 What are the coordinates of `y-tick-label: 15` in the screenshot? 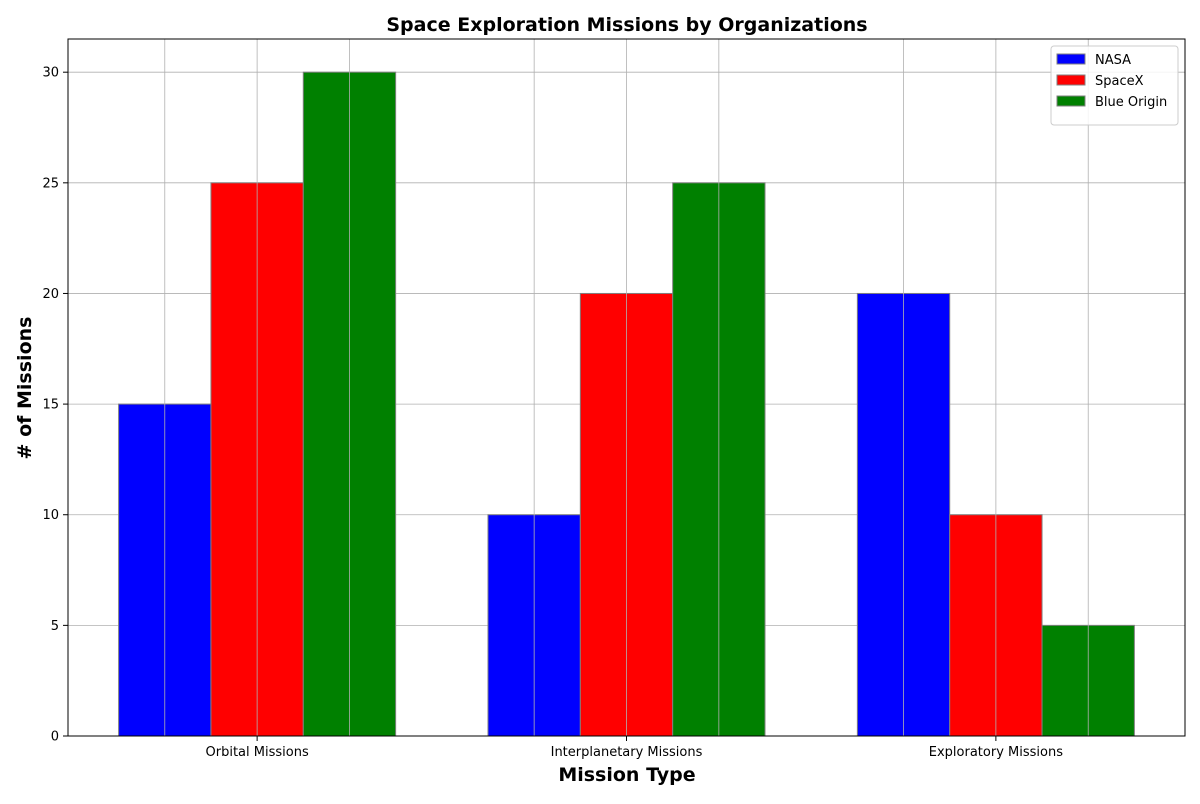 It's located at (50, 405).